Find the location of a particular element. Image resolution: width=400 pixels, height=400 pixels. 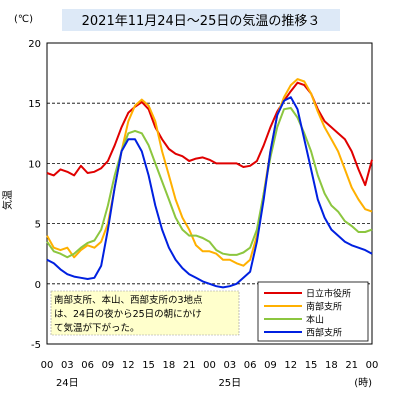

annotation-line-2: は、24日の夜から25日の朝にかけ is located at coordinates (128, 314).